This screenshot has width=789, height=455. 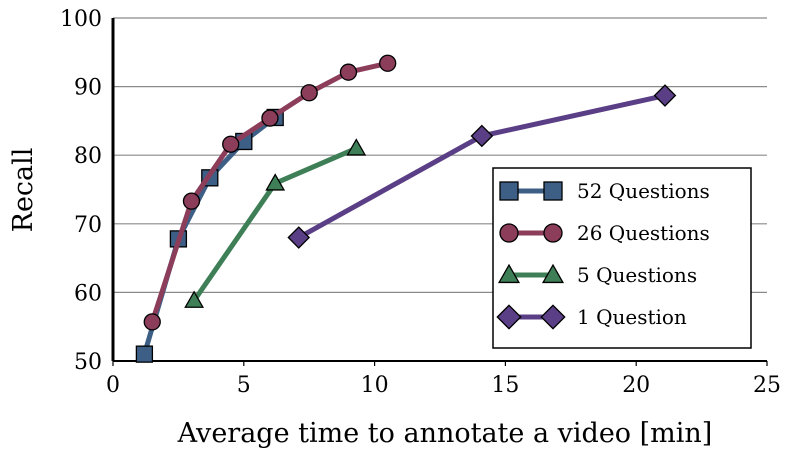 I want to click on x-tick-label-15: 15, so click(x=505, y=385).